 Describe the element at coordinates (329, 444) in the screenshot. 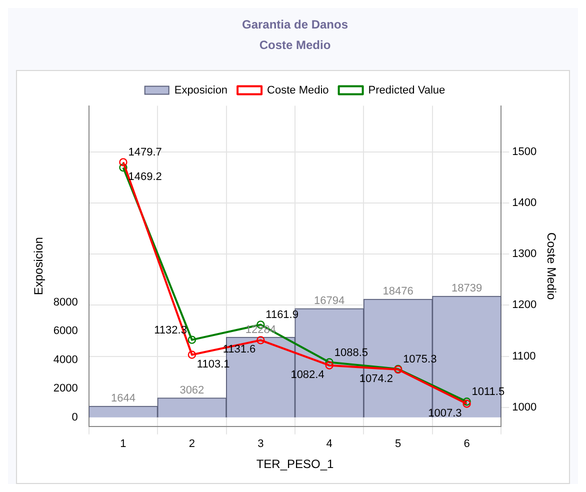

I see `x-tick-label: 4` at that location.